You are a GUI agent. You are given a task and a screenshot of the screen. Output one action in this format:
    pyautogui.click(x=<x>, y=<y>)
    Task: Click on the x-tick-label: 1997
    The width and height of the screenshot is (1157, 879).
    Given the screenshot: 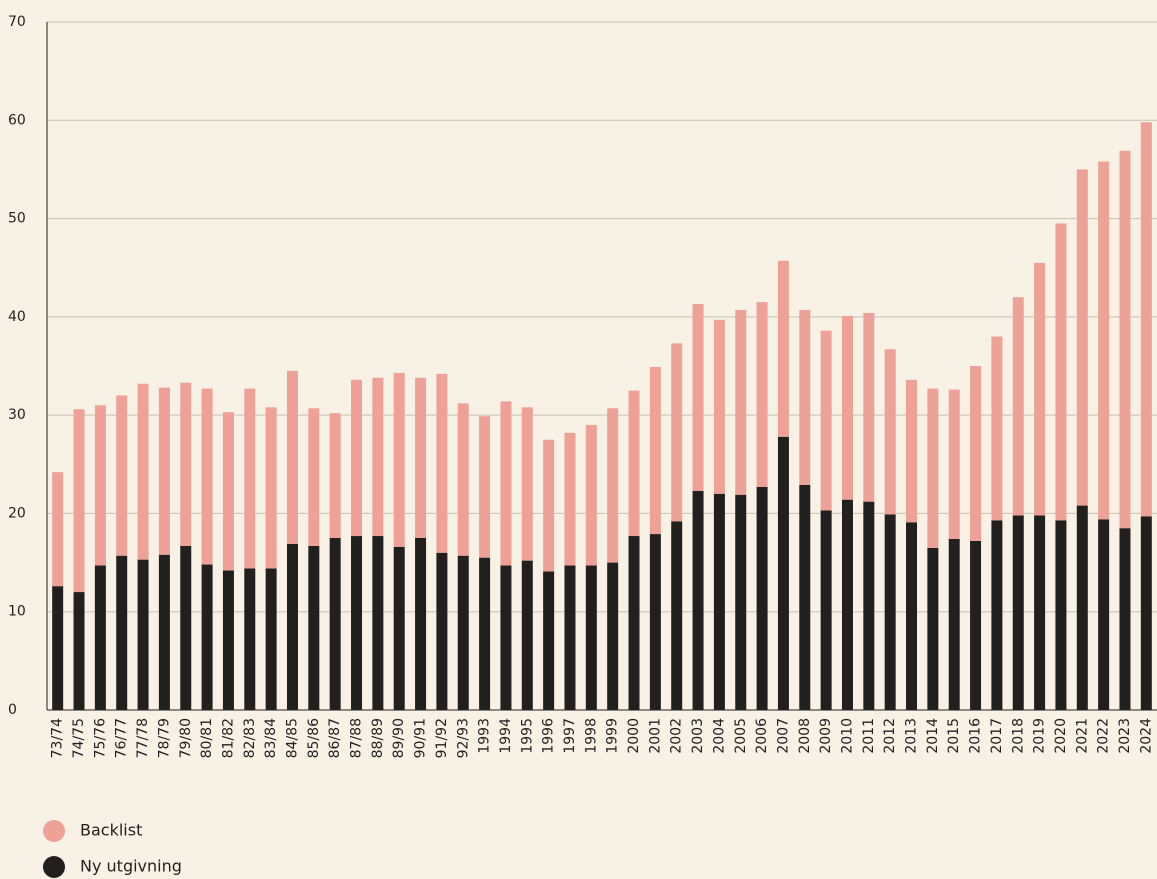 What is the action you would take?
    pyautogui.click(x=570, y=736)
    